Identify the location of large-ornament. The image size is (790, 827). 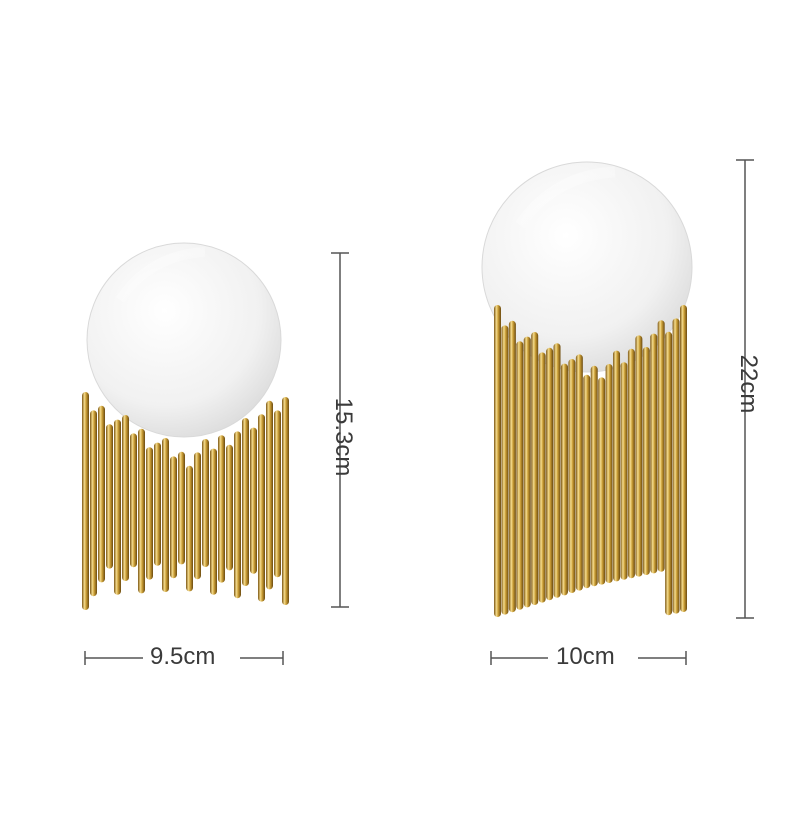
(587, 389).